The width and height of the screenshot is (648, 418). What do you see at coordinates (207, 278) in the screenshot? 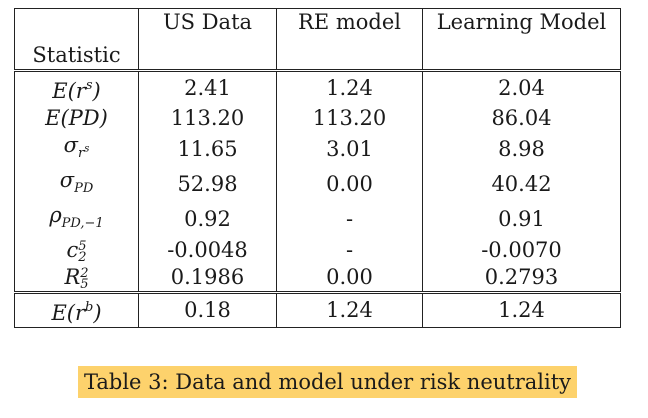
I see `cell-us: 0.1986` at bounding box center [207, 278].